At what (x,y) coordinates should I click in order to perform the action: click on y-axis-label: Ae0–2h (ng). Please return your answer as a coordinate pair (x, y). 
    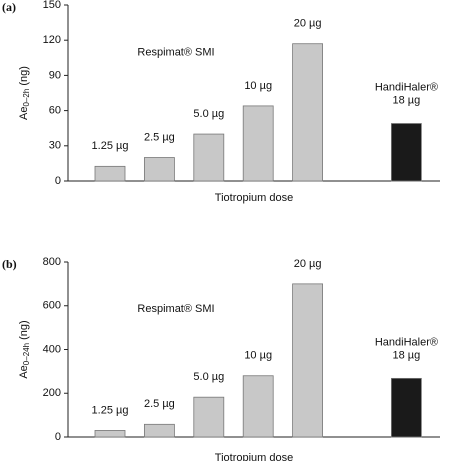
    Looking at the image, I should click on (24, 93).